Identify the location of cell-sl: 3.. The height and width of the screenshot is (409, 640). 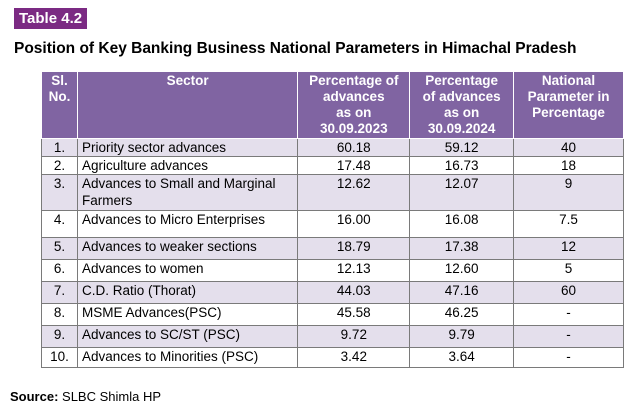
(59, 192).